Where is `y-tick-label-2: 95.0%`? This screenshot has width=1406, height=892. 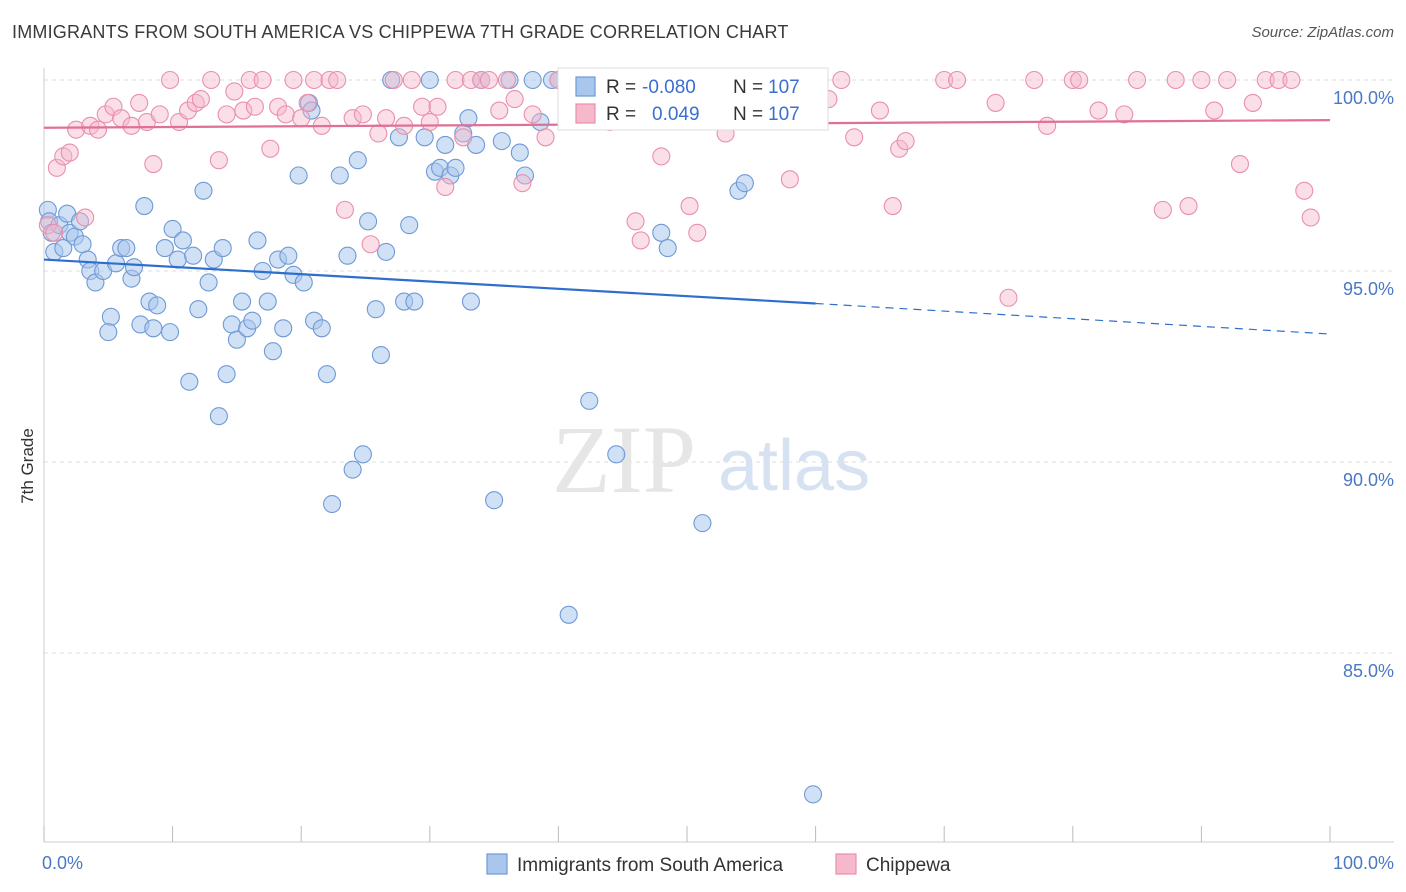
y-tick-label-2: 95.0% is located at coordinates (1368, 289).